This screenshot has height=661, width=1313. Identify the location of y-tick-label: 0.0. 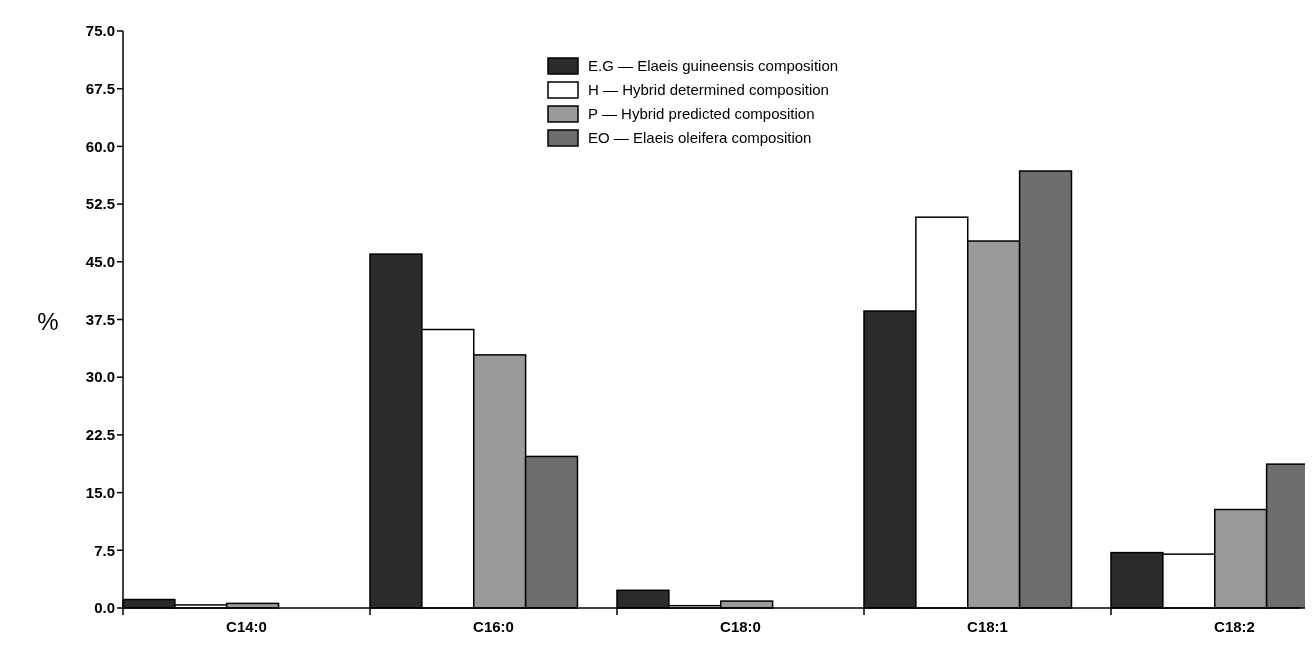
(104, 608).